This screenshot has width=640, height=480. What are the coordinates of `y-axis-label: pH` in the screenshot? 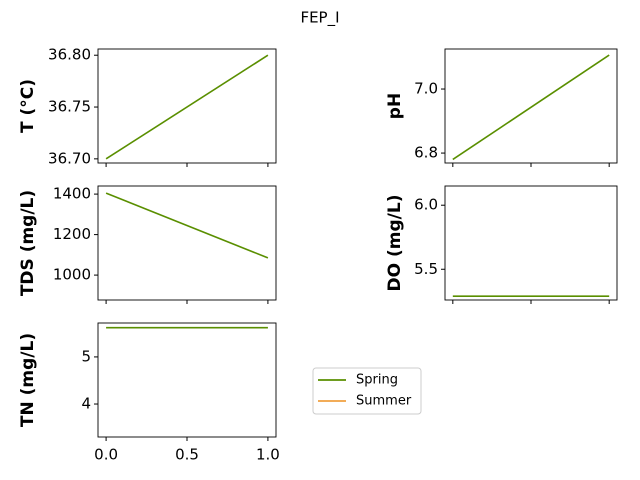 It's located at (395, 106).